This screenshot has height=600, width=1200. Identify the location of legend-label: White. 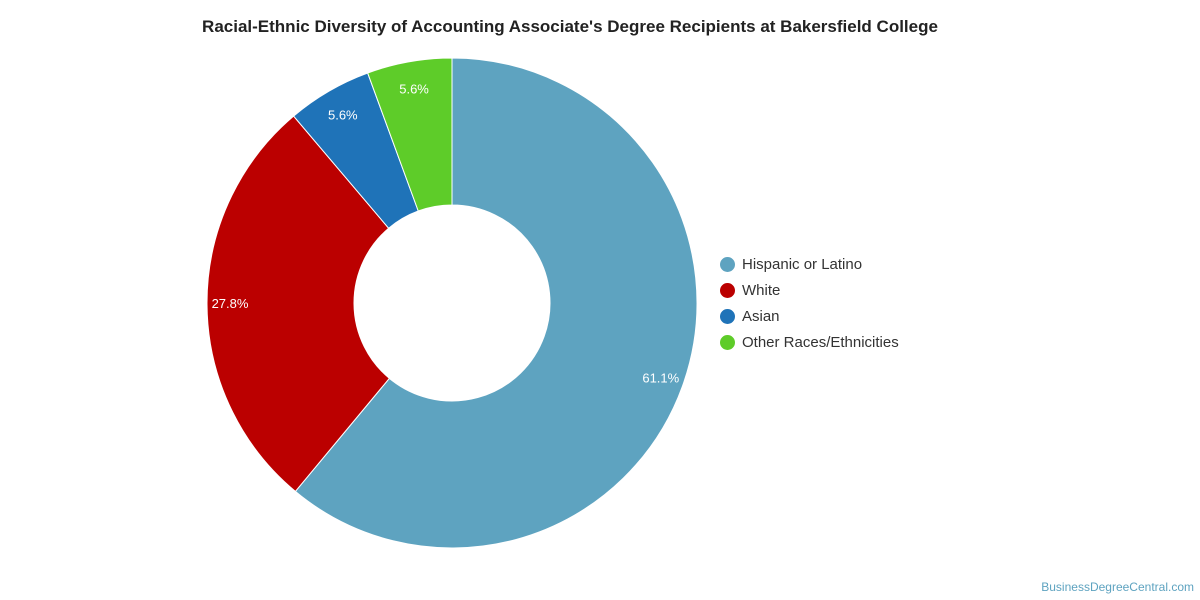
(761, 290).